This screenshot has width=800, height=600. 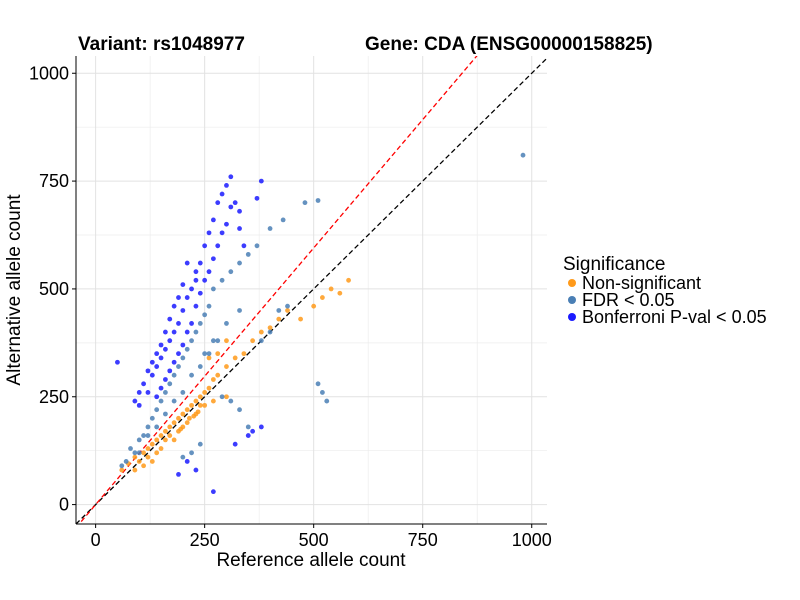 What do you see at coordinates (314, 540) in the screenshot?
I see `x-tick-label: 500` at bounding box center [314, 540].